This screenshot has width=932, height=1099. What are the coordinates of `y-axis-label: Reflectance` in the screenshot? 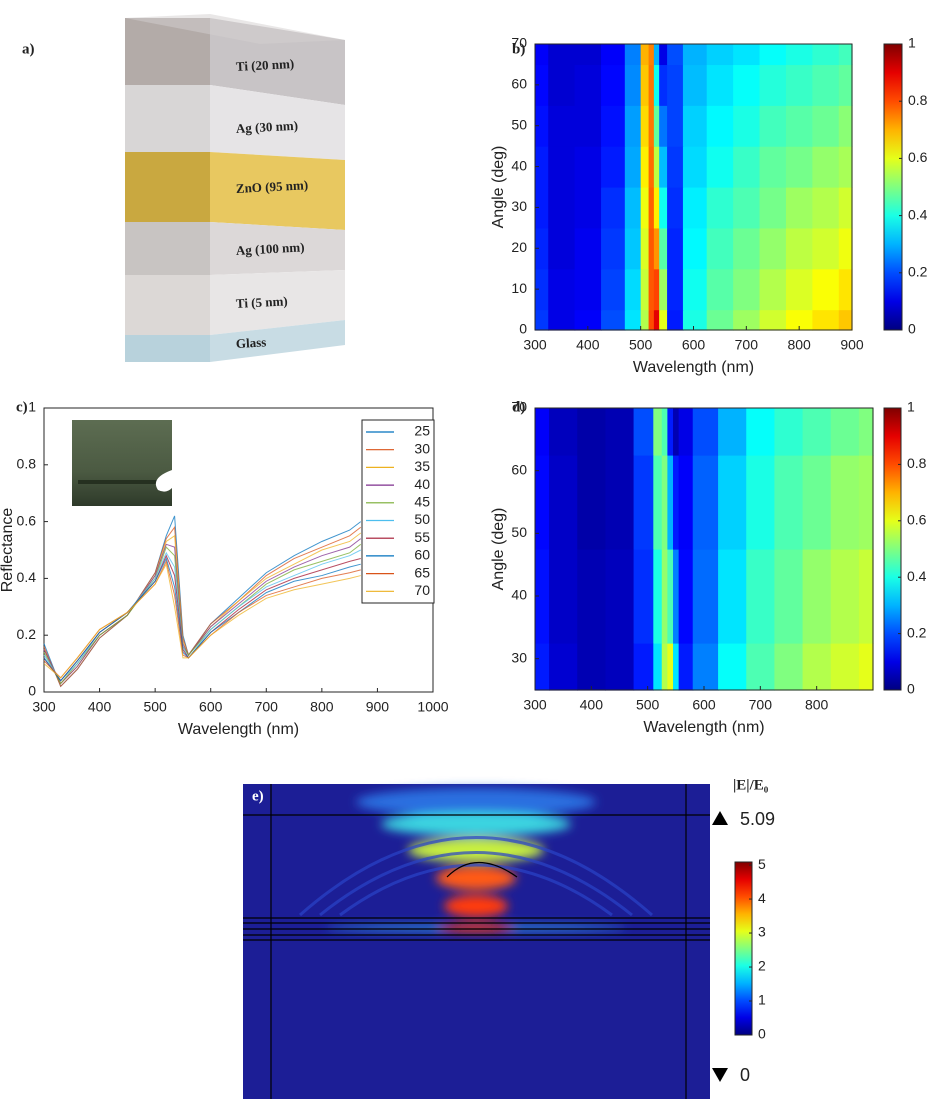 It's located at (8, 550).